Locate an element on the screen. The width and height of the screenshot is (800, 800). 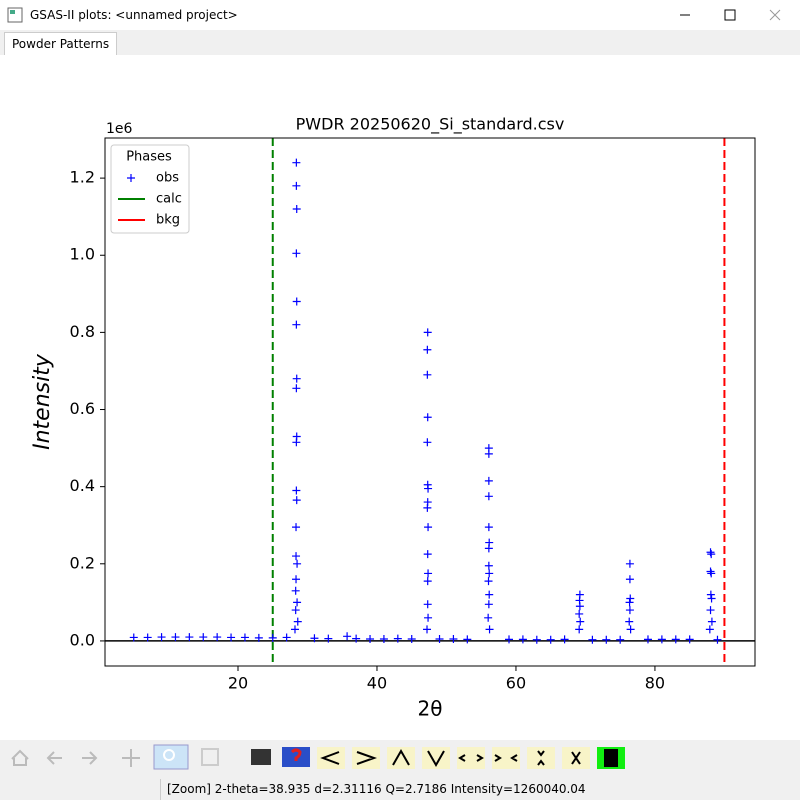
pan-button is located at coordinates (131, 758).